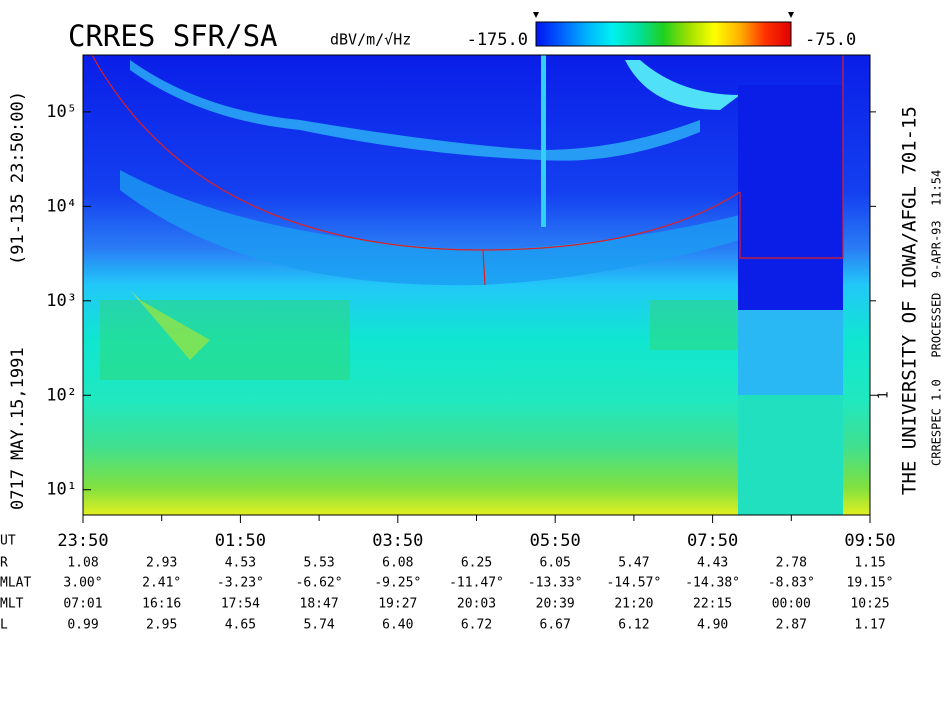 This screenshot has height=720, width=945. Describe the element at coordinates (712, 604) in the screenshot. I see `ephemeris-value: 22:15` at that location.